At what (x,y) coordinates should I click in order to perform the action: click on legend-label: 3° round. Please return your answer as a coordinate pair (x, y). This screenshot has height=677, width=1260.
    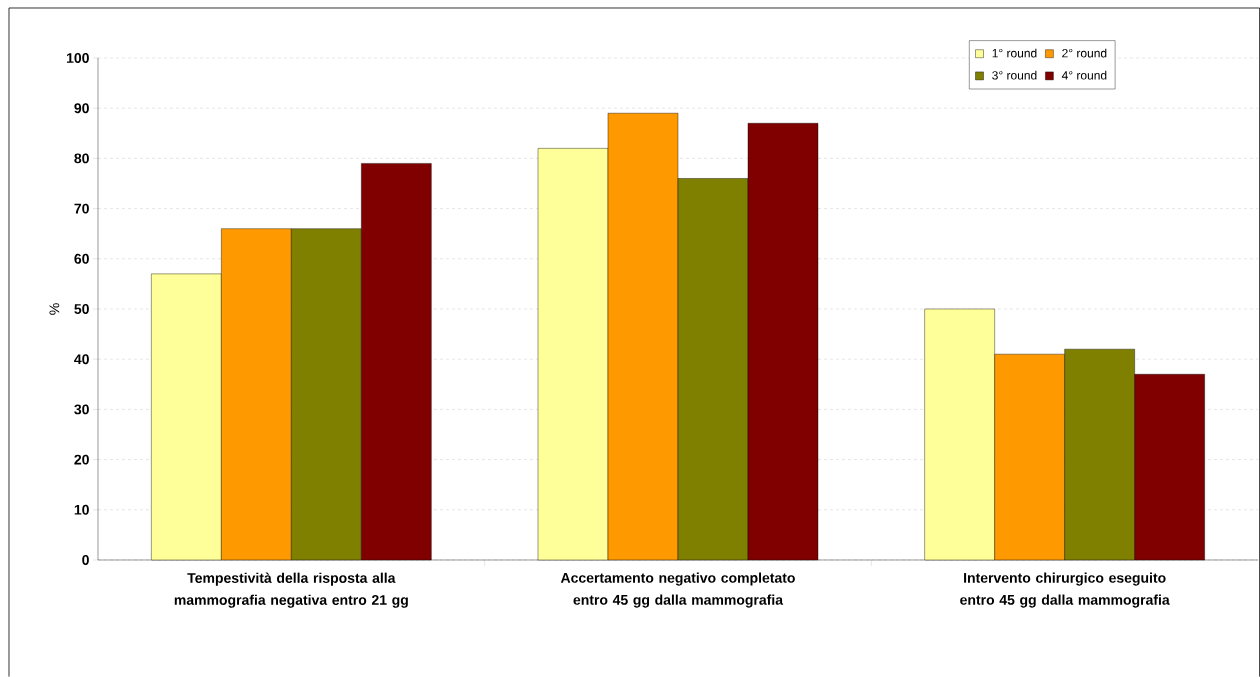
    Looking at the image, I should click on (1014, 75).